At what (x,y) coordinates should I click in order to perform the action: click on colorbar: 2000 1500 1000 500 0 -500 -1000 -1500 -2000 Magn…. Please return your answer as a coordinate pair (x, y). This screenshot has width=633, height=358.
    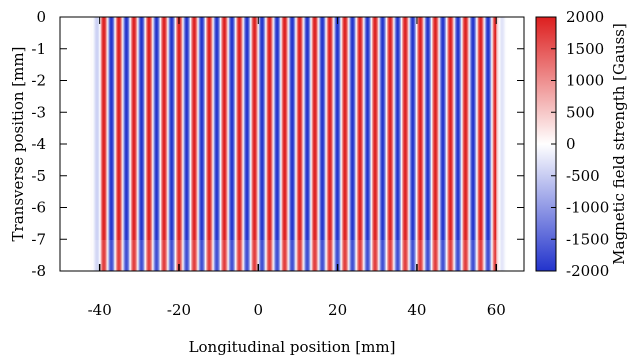
    Looking at the image, I should click on (581, 144).